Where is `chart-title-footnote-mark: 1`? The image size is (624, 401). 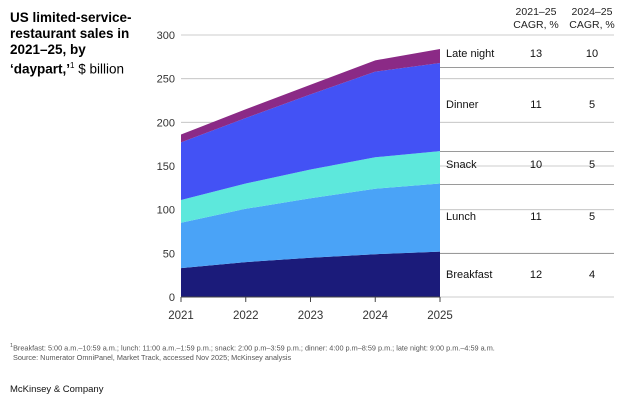 chart-title-footnote-mark: 1 is located at coordinates (72, 65).